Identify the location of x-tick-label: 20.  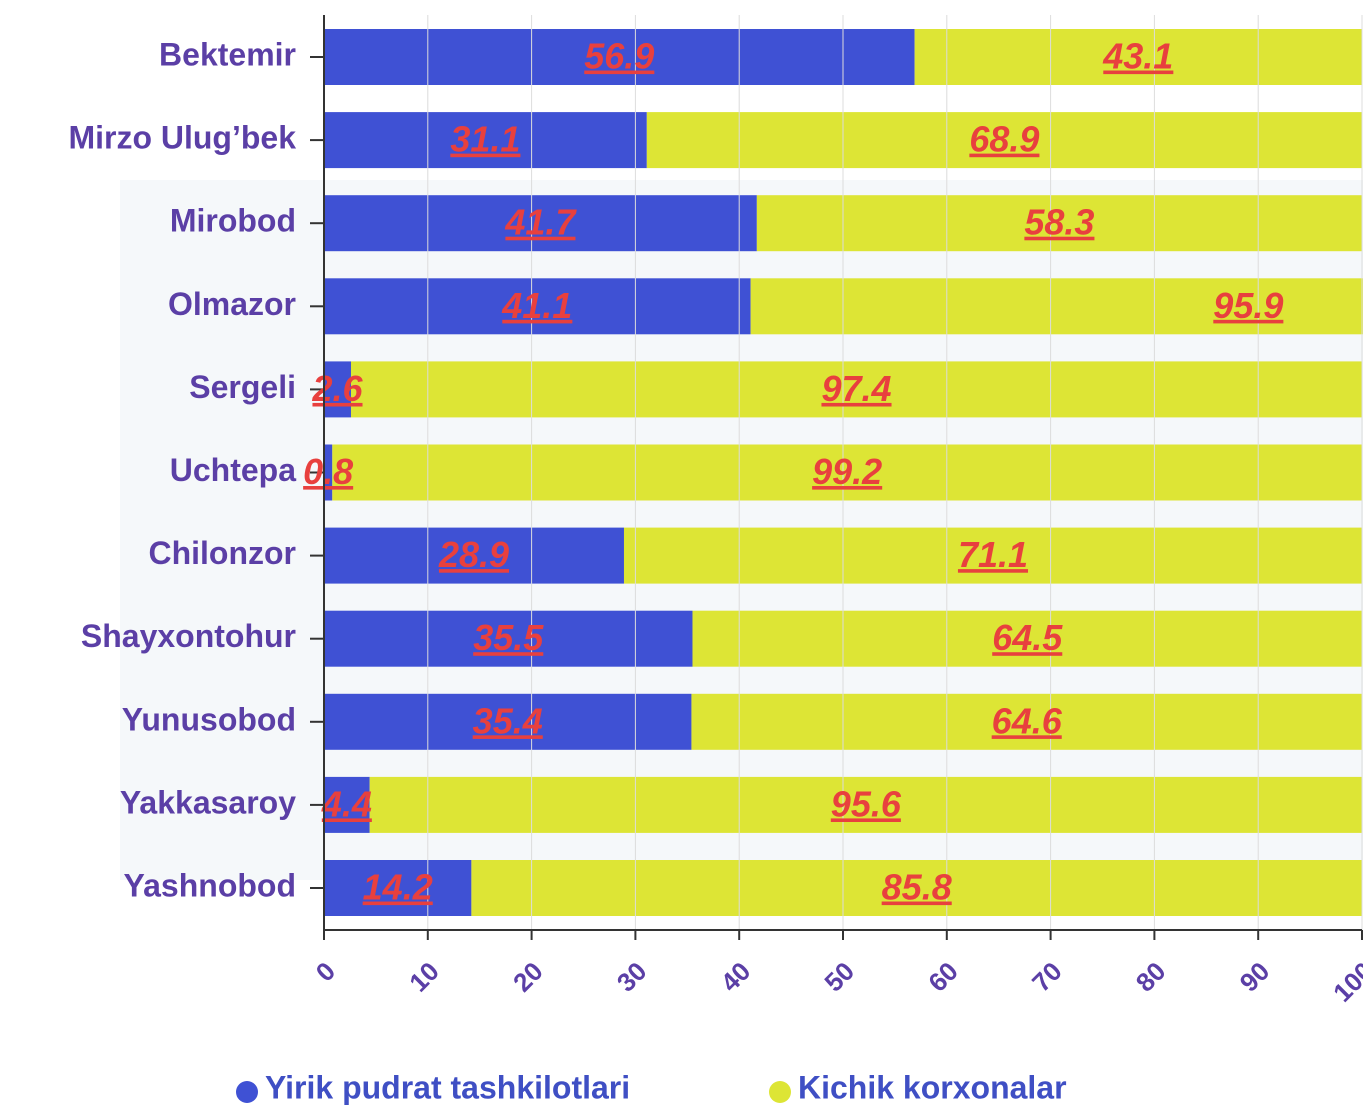
(528, 977).